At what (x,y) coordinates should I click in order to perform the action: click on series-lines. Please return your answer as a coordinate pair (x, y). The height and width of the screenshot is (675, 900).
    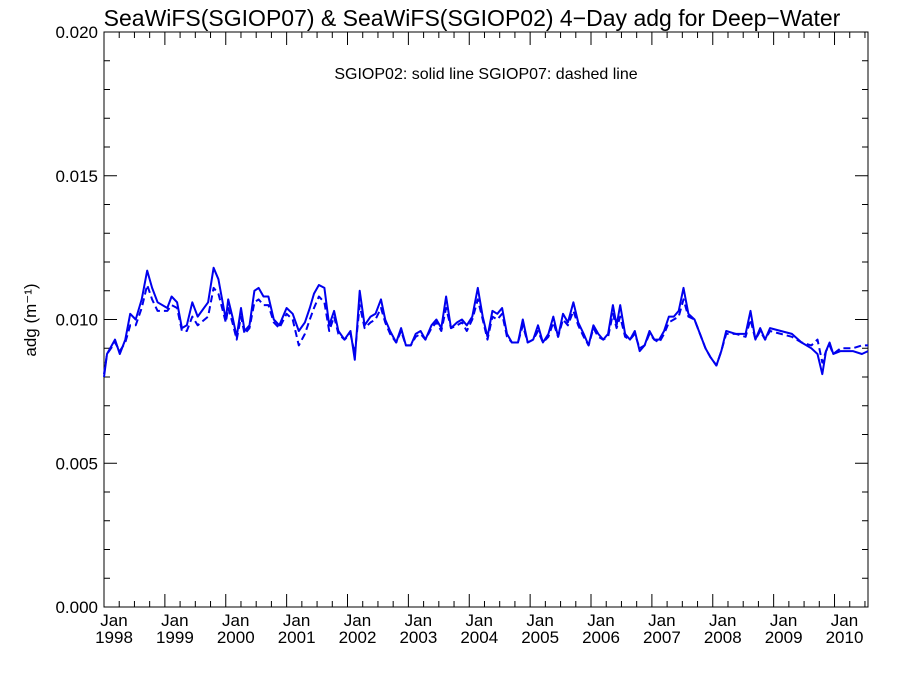
    Looking at the image, I should click on (486, 322).